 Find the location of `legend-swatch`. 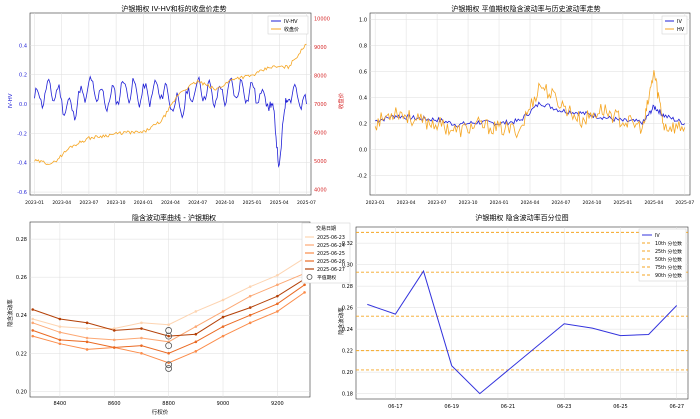

legend-swatch is located at coordinates (309, 277).